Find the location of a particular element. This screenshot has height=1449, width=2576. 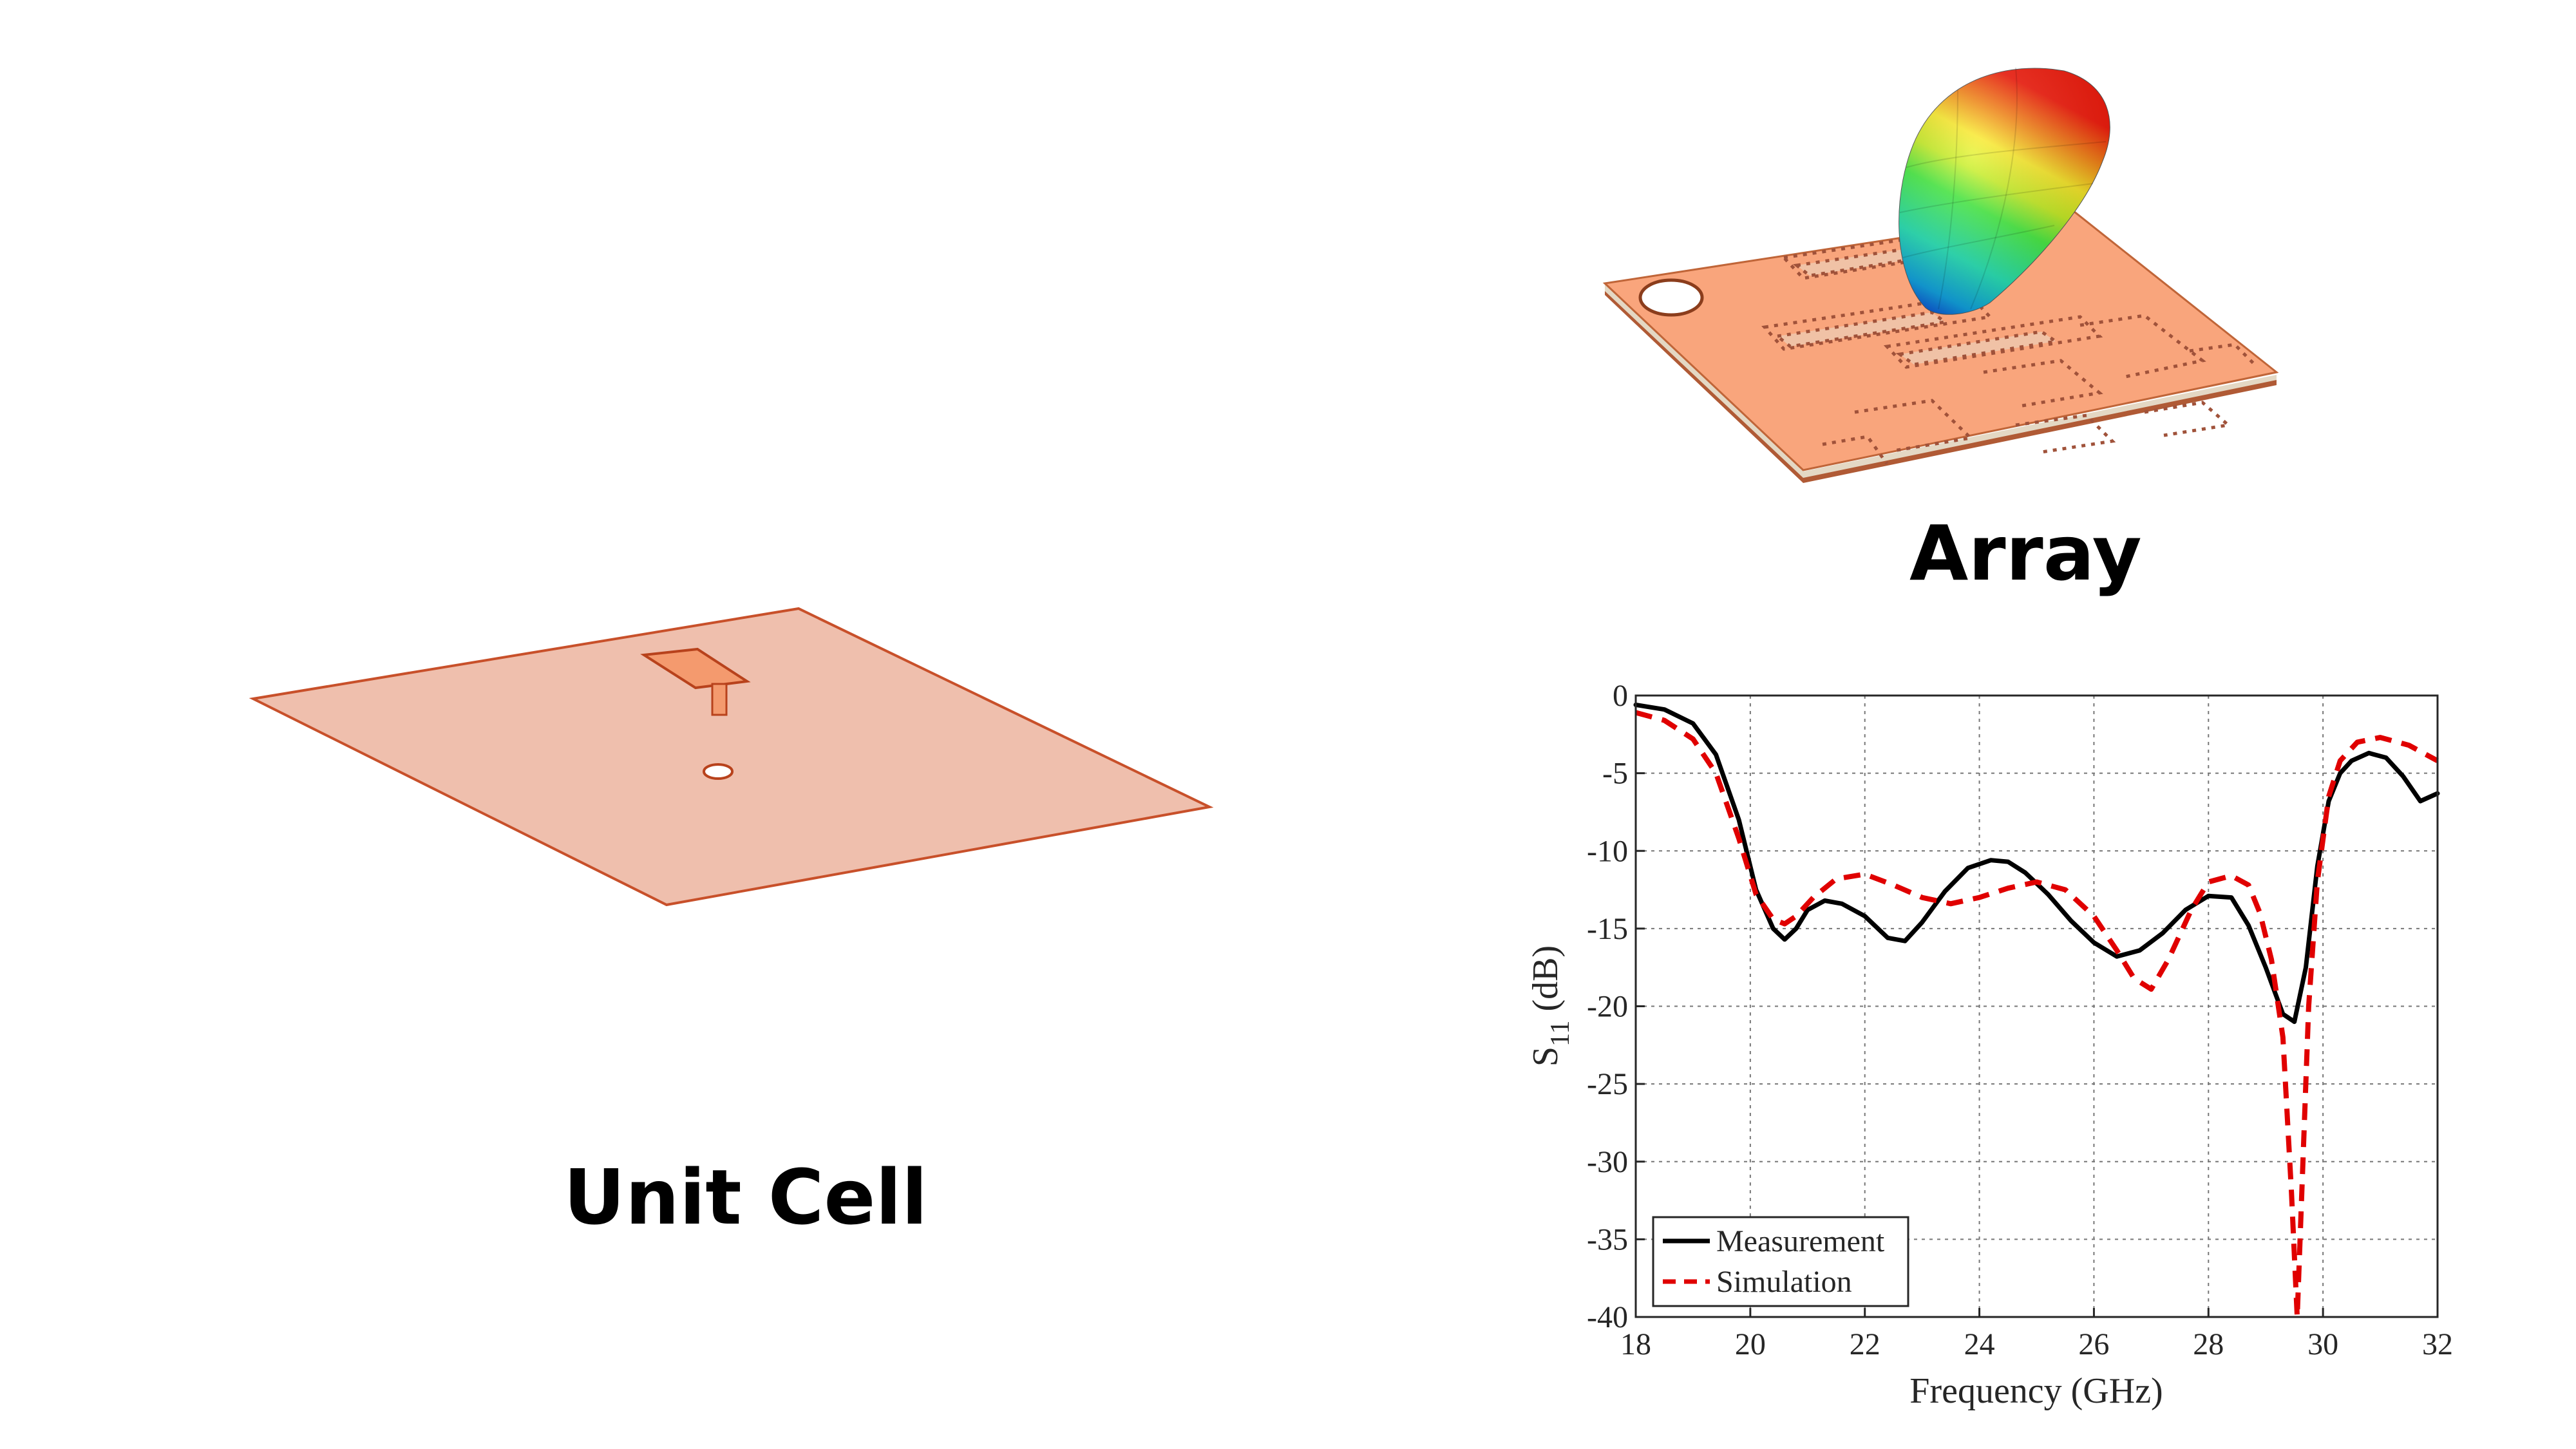

y-tick-label: -20 is located at coordinates (1607, 1007).